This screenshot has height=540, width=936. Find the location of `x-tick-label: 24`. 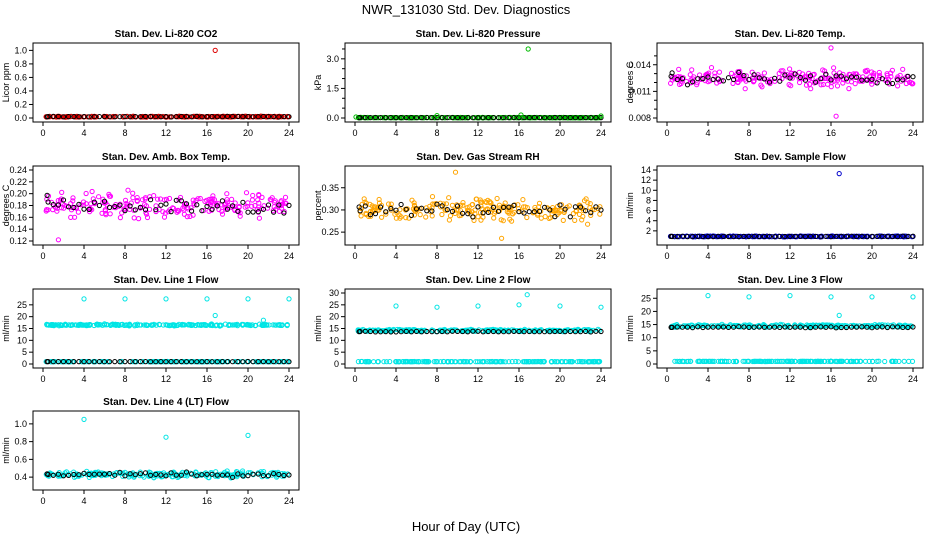

x-tick-label: 24 is located at coordinates (289, 379).